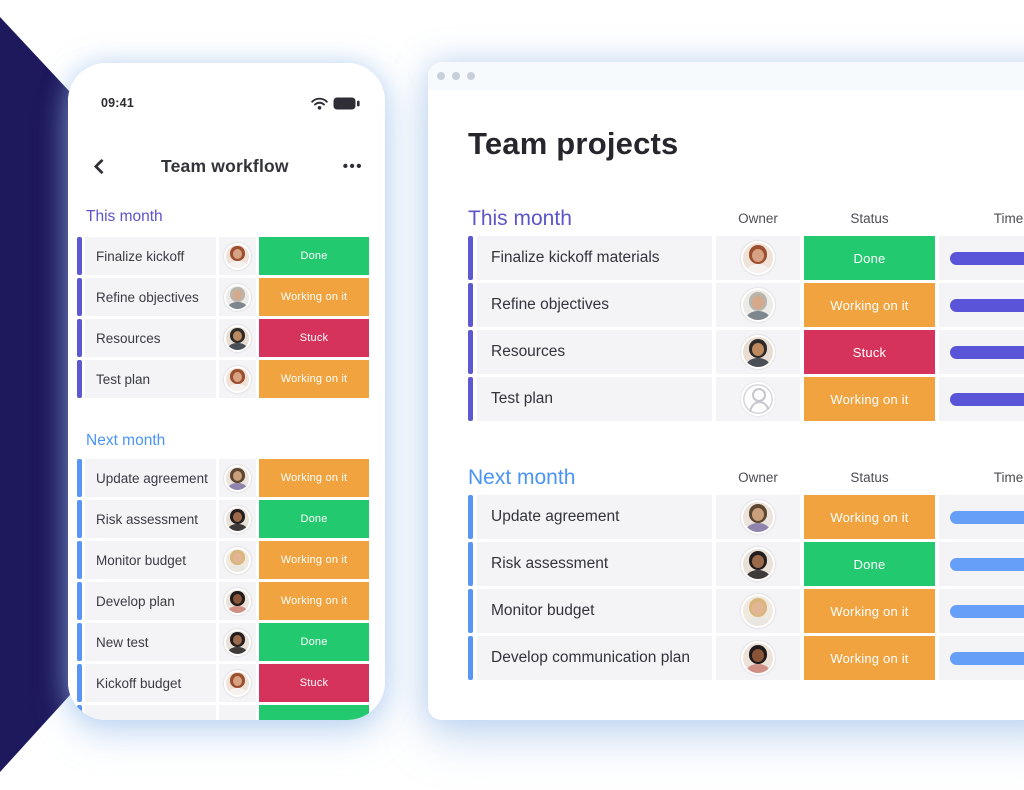 This screenshot has height=790, width=1024. Describe the element at coordinates (594, 258) in the screenshot. I see `task-name-cell: Finalize kickoff materials` at that location.